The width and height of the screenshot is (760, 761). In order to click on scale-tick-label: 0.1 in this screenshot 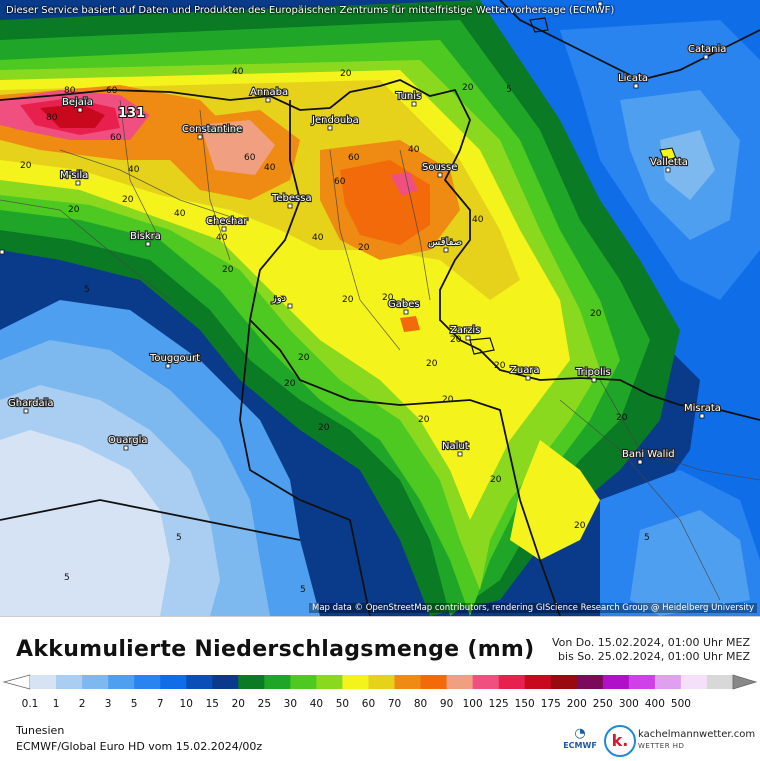, I will do `click(30, 704)`.